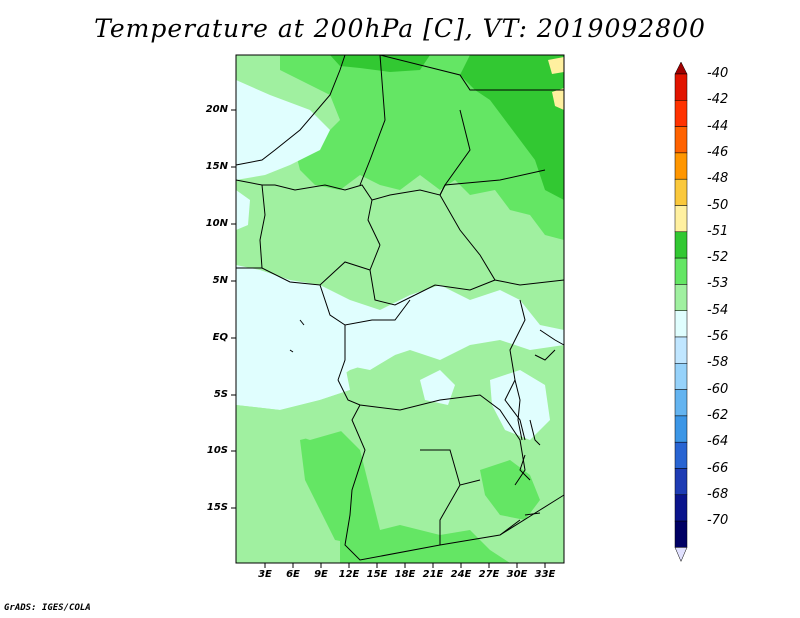  I want to click on lat-label-10s: 10S, so click(217, 450).